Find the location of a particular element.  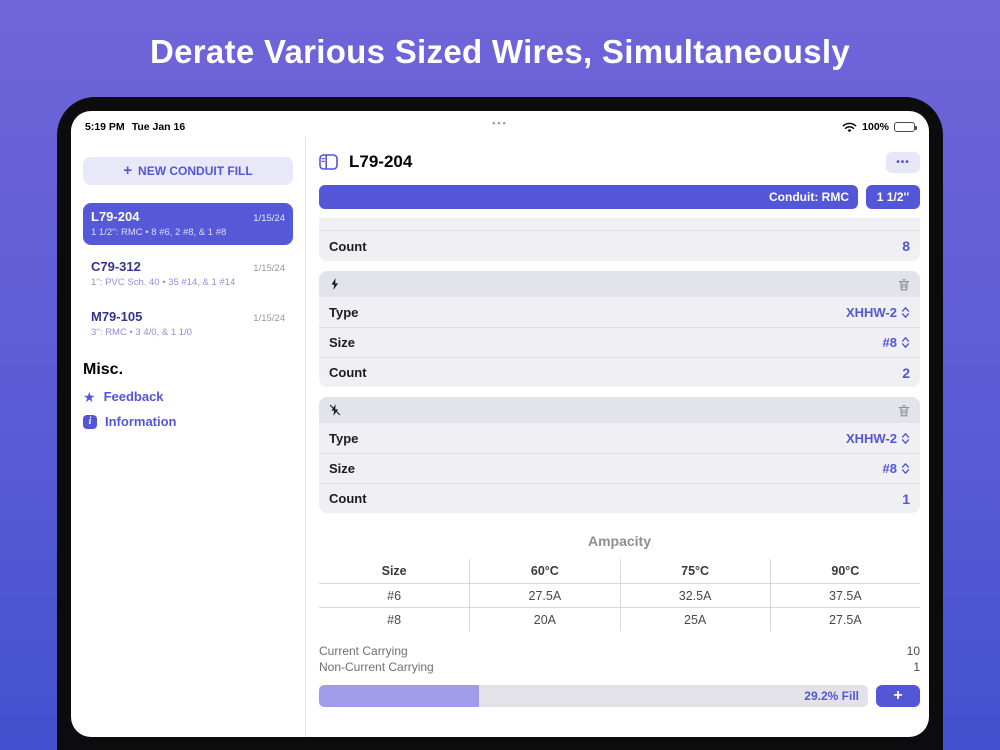

count-row: Count 1 is located at coordinates (619, 498).